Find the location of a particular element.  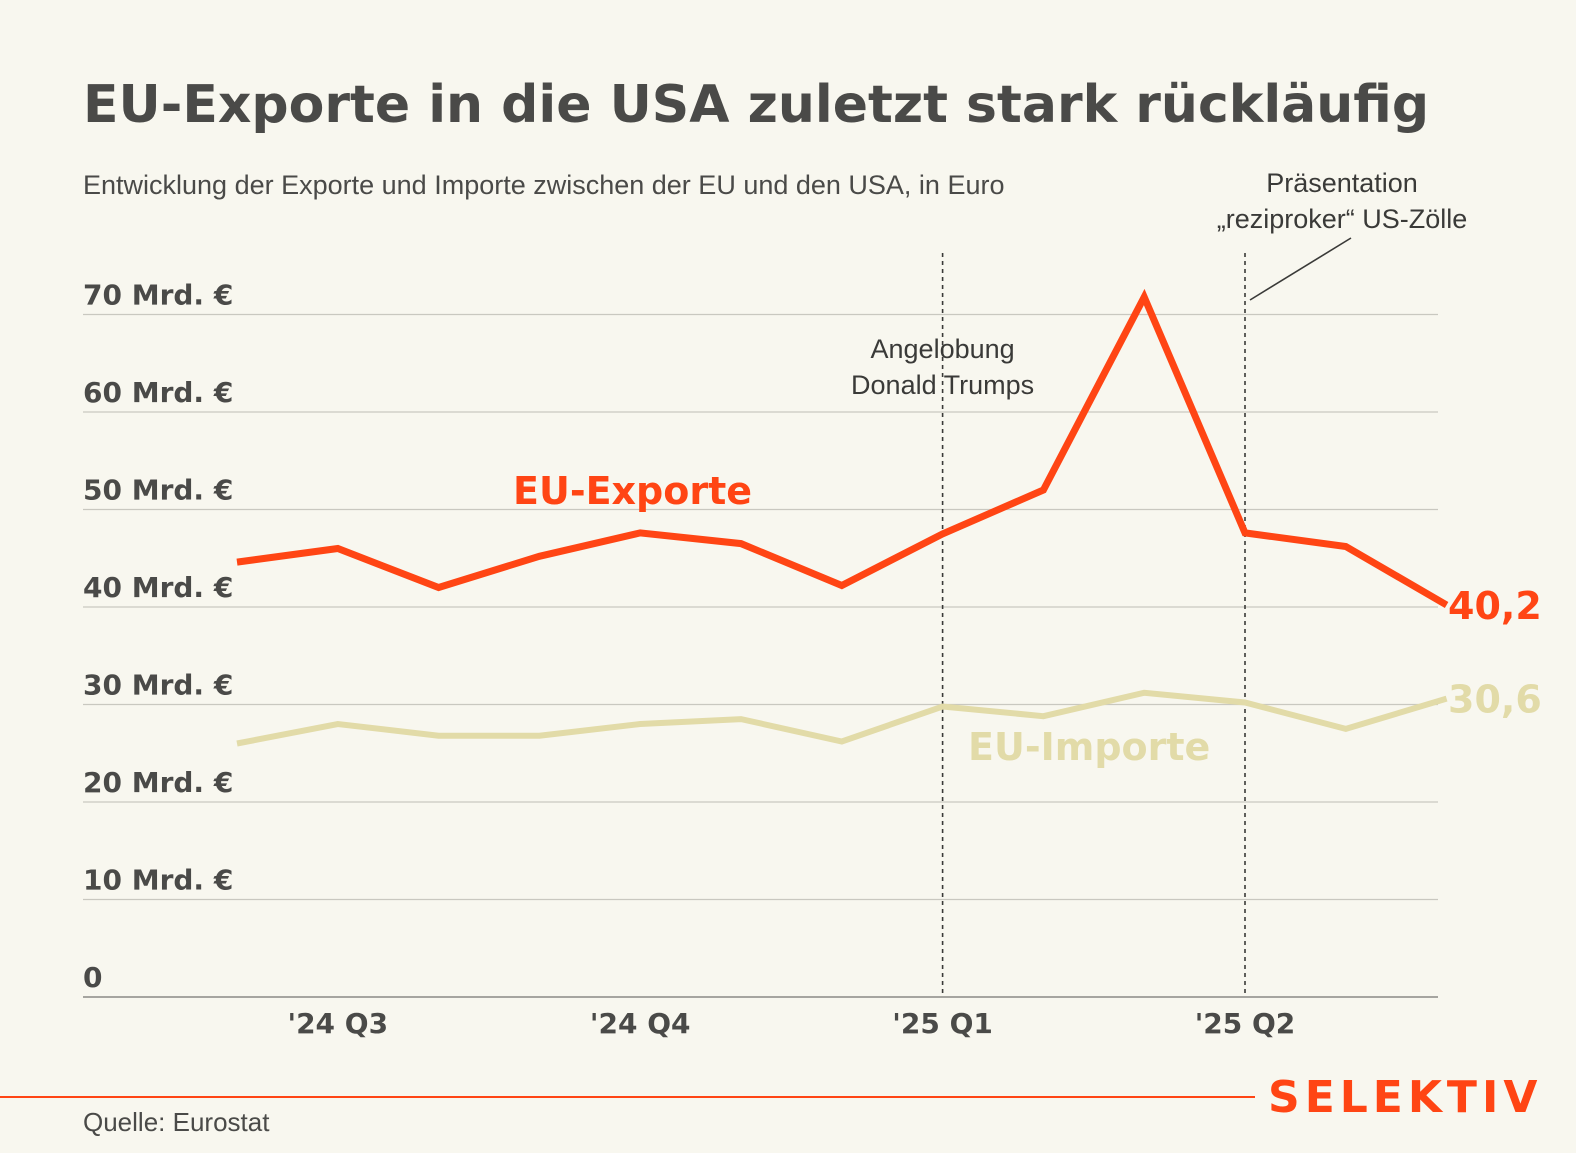

y-tick-label: 40 Mrd. € is located at coordinates (158, 587).